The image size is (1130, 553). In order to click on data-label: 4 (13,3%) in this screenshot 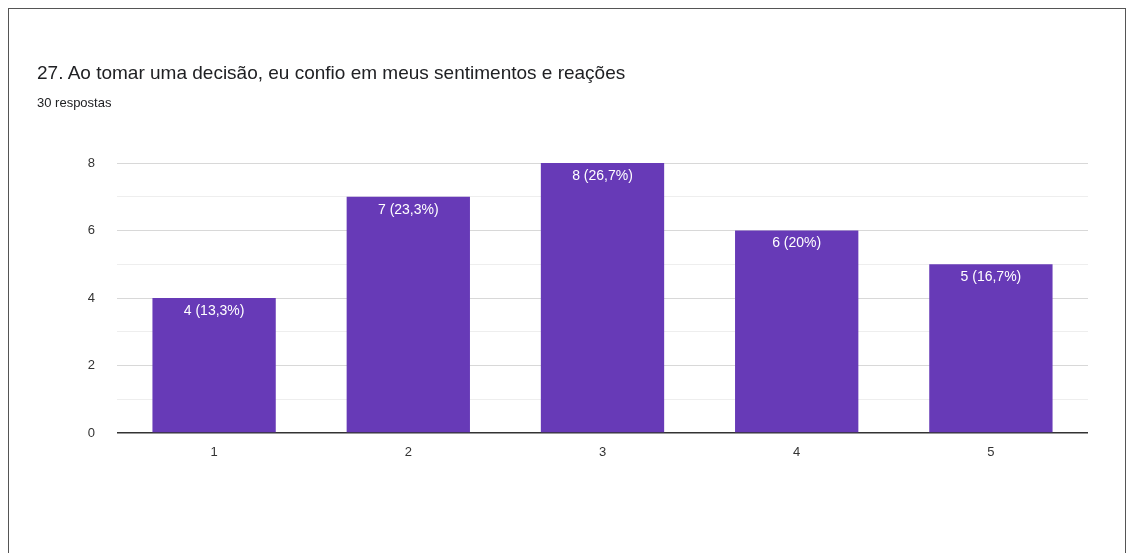, I will do `click(214, 309)`.